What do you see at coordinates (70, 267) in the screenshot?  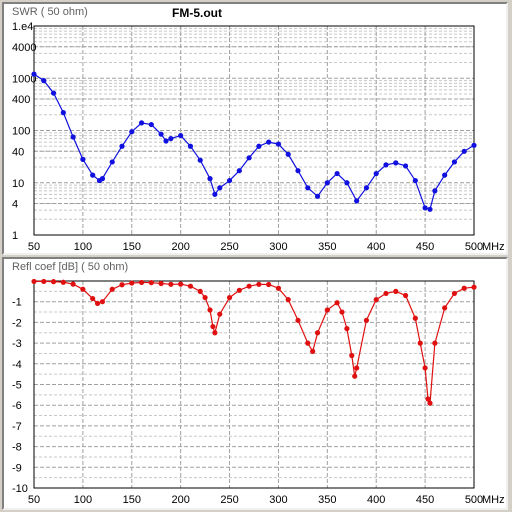 I see `refl-axis-title: Refl coef [dB] ( 50 ohm)` at bounding box center [70, 267].